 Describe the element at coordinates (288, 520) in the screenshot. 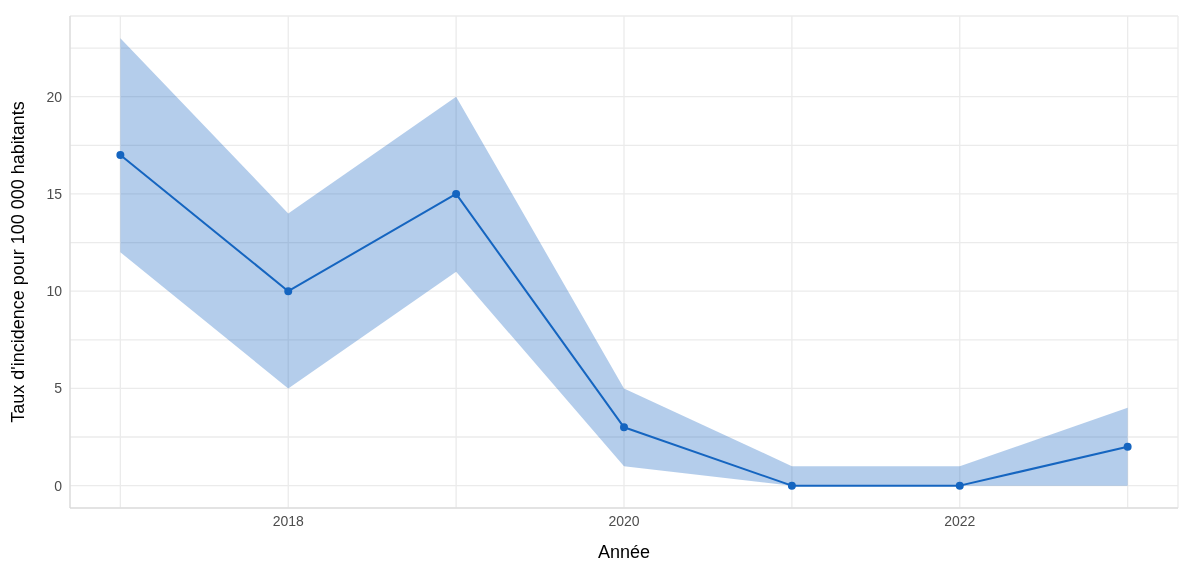

I see `x-tick-label: 2018` at that location.